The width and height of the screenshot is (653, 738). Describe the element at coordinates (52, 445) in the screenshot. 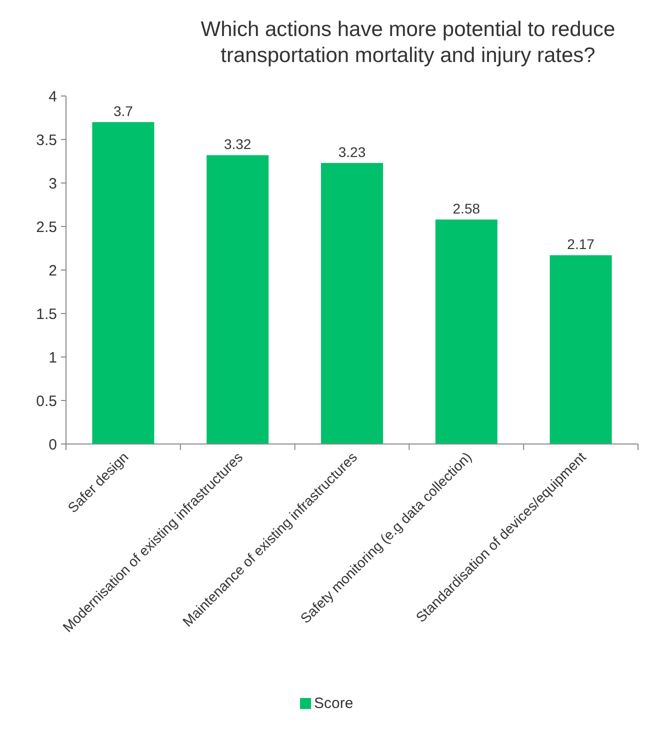

I see `y-tick-label: 0` at that location.